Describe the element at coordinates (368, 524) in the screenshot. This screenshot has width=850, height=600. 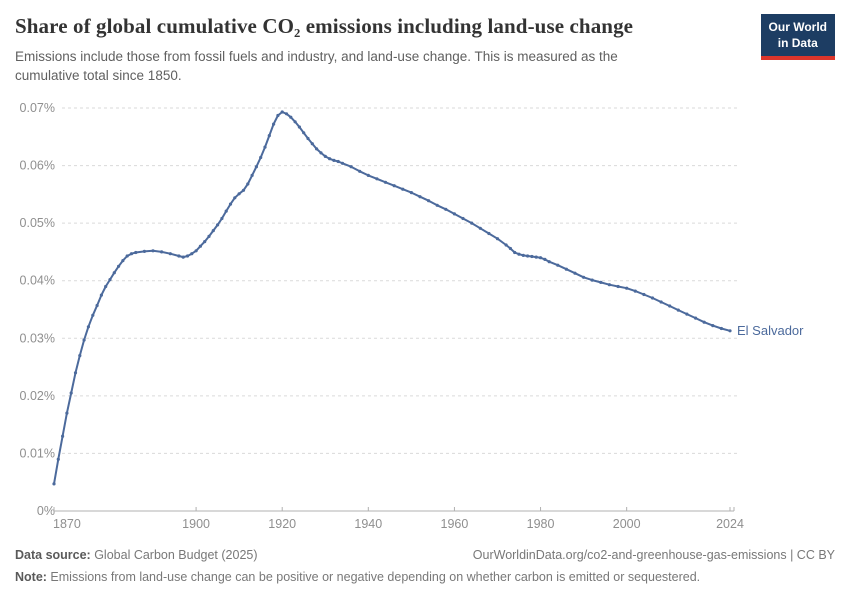
I see `x-tick-label: 1940` at that location.